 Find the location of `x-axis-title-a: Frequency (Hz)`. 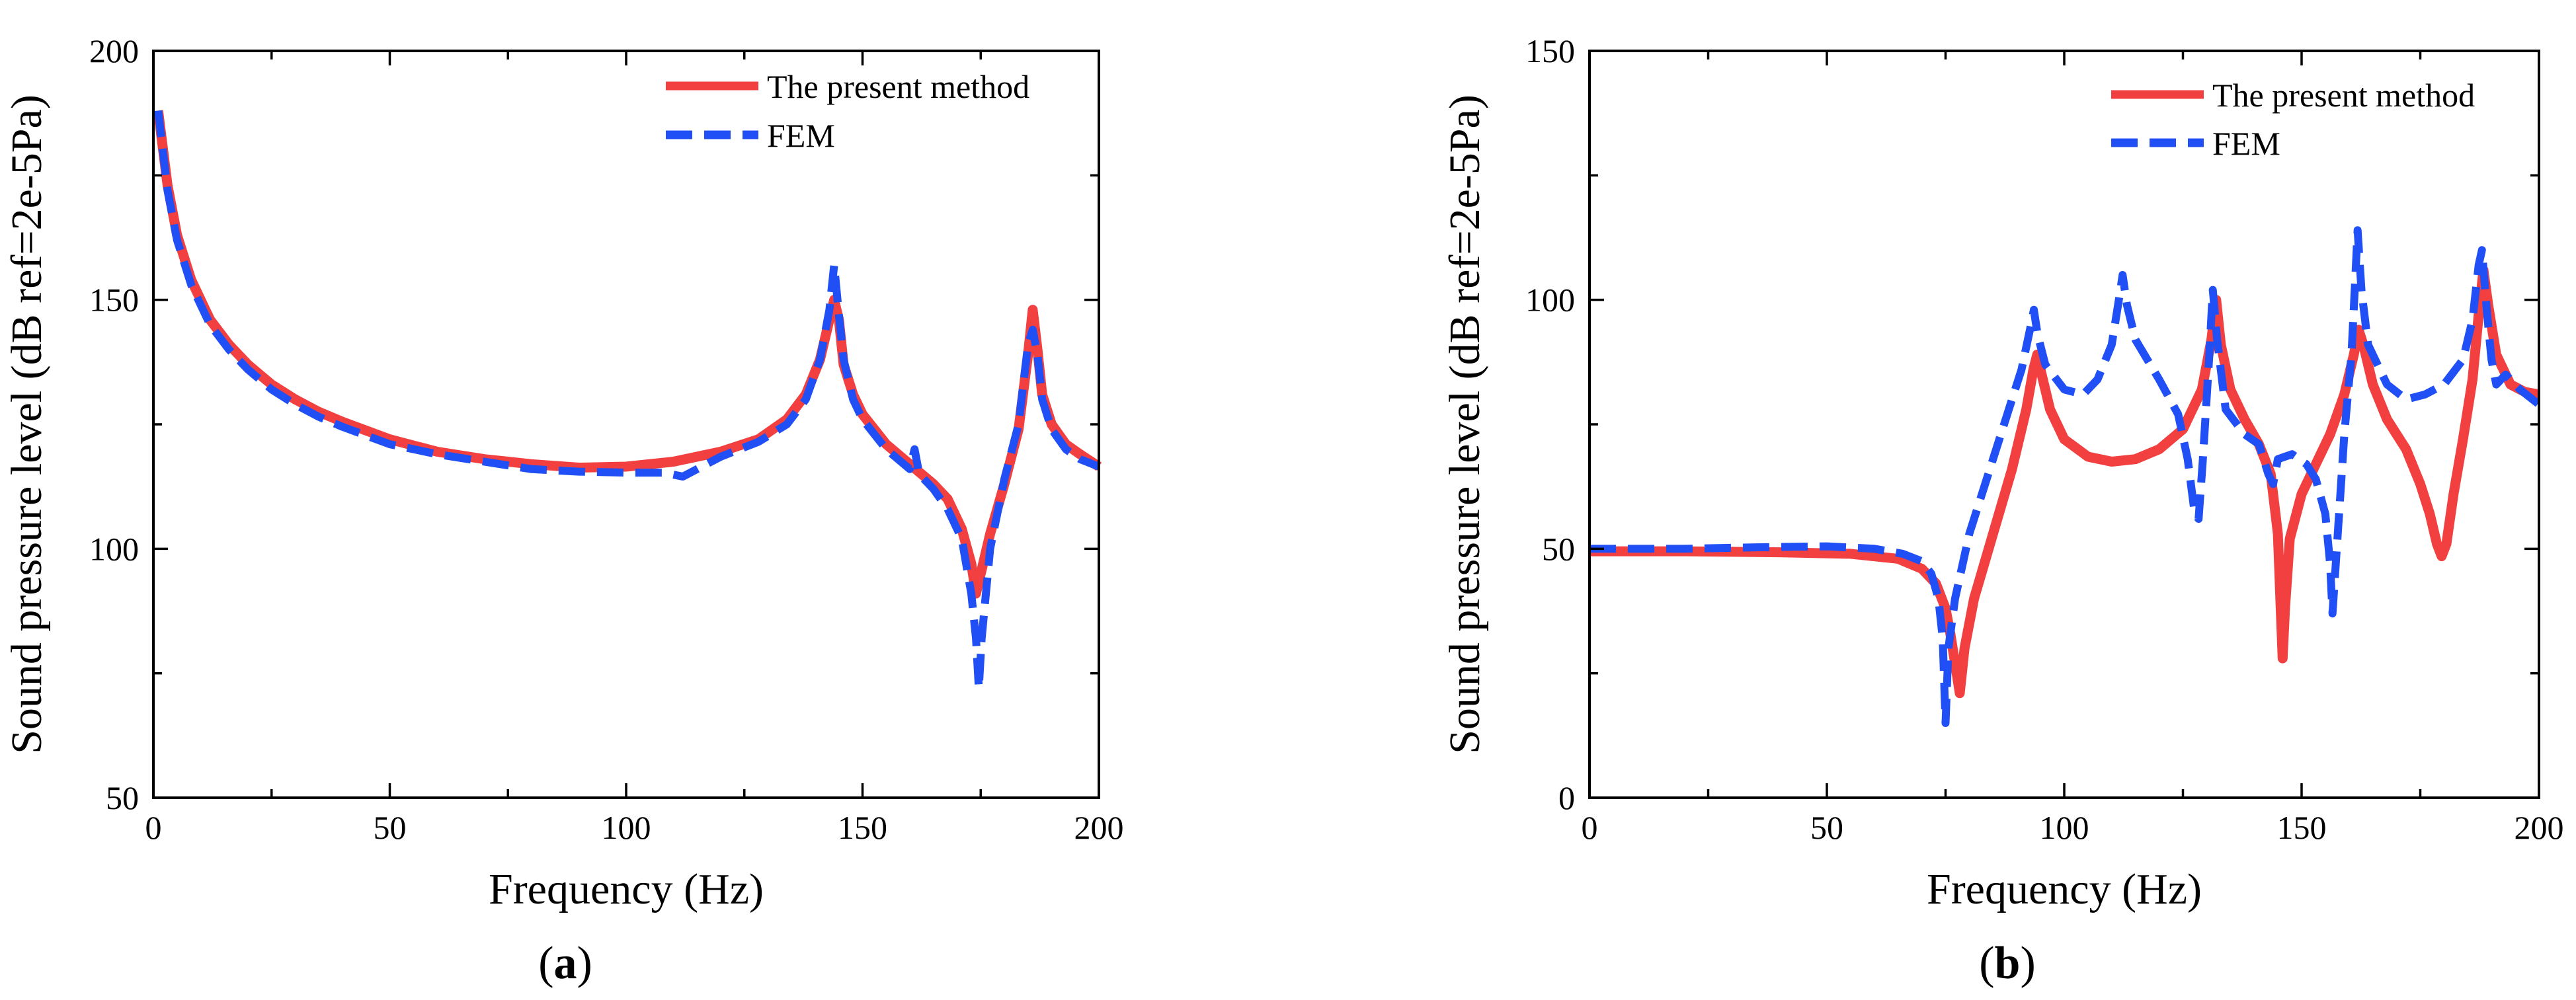

x-axis-title-a: Frequency (Hz) is located at coordinates (627, 889).